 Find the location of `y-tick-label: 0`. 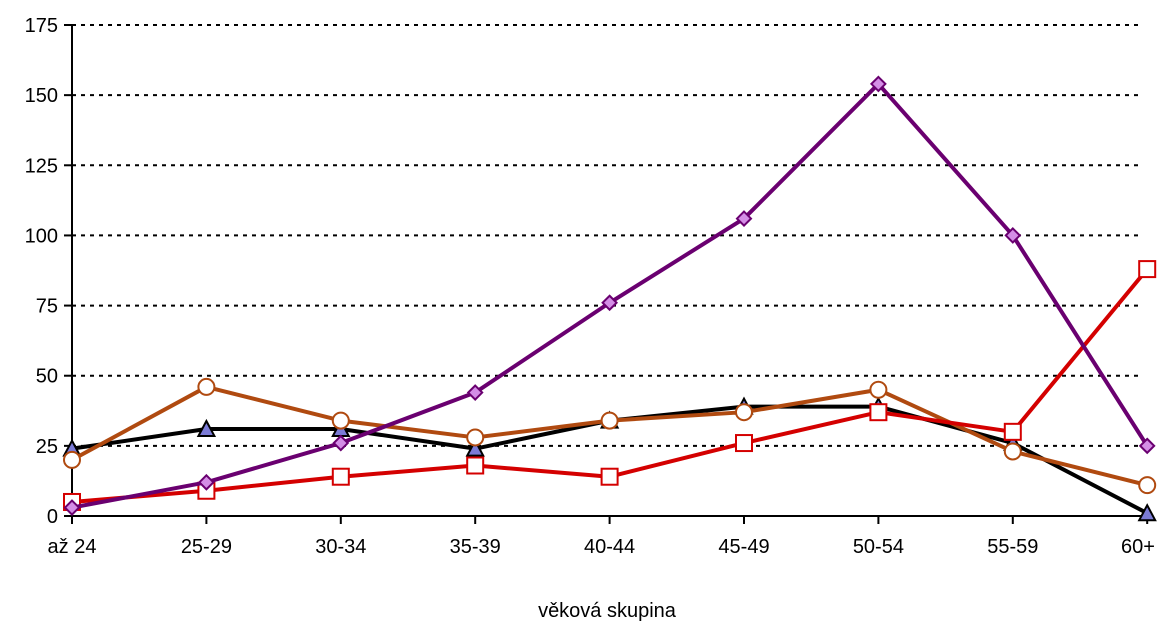

y-tick-label: 0 is located at coordinates (52, 517).